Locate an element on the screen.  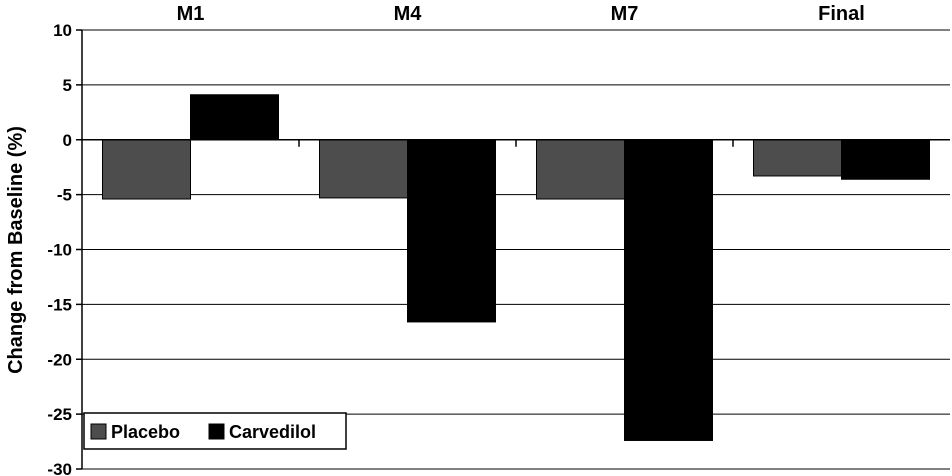
legend-swatch-placebo is located at coordinates (98, 431).